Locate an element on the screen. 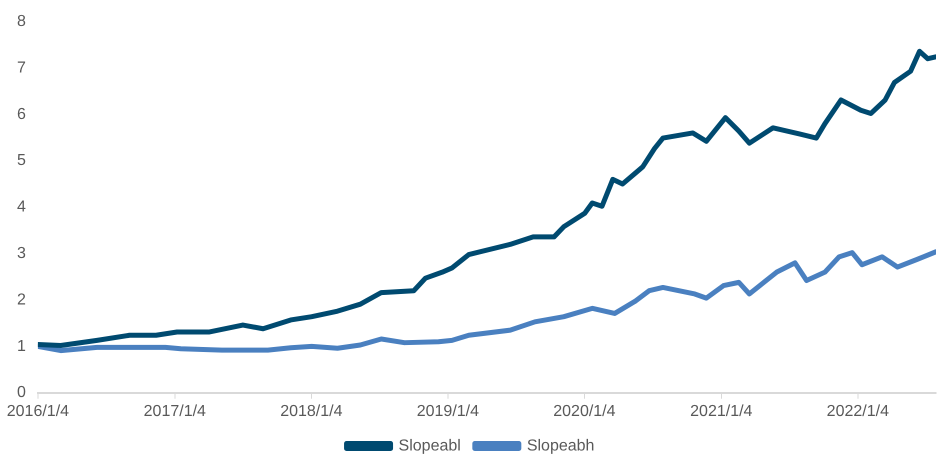 The height and width of the screenshot is (464, 938). x-tick-label: 2017/1/4 is located at coordinates (175, 411).